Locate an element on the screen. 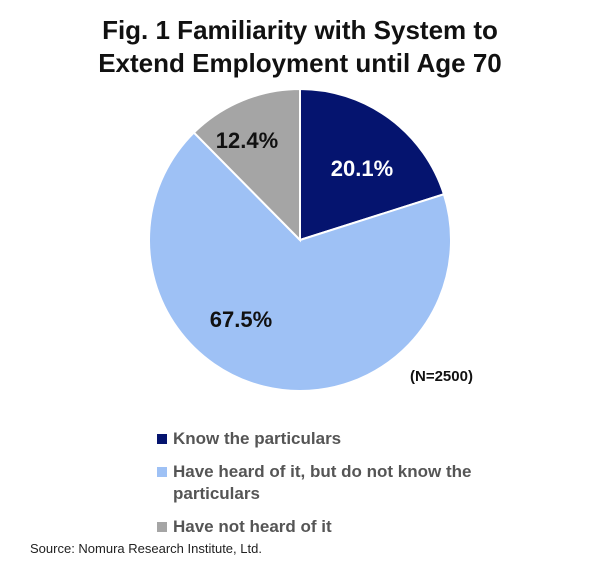 The height and width of the screenshot is (570, 600). legend-item-know: Know the particulars is located at coordinates (325, 439).